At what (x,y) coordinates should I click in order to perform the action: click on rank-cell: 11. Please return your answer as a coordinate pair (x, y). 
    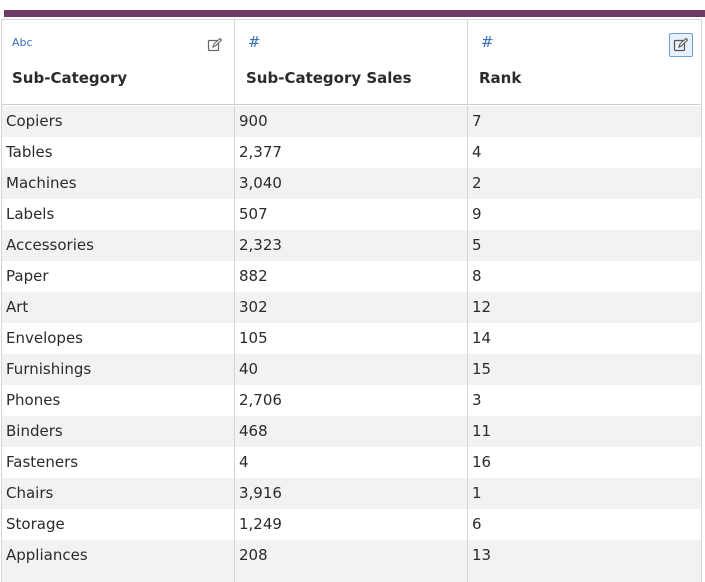
    Looking at the image, I should click on (585, 431).